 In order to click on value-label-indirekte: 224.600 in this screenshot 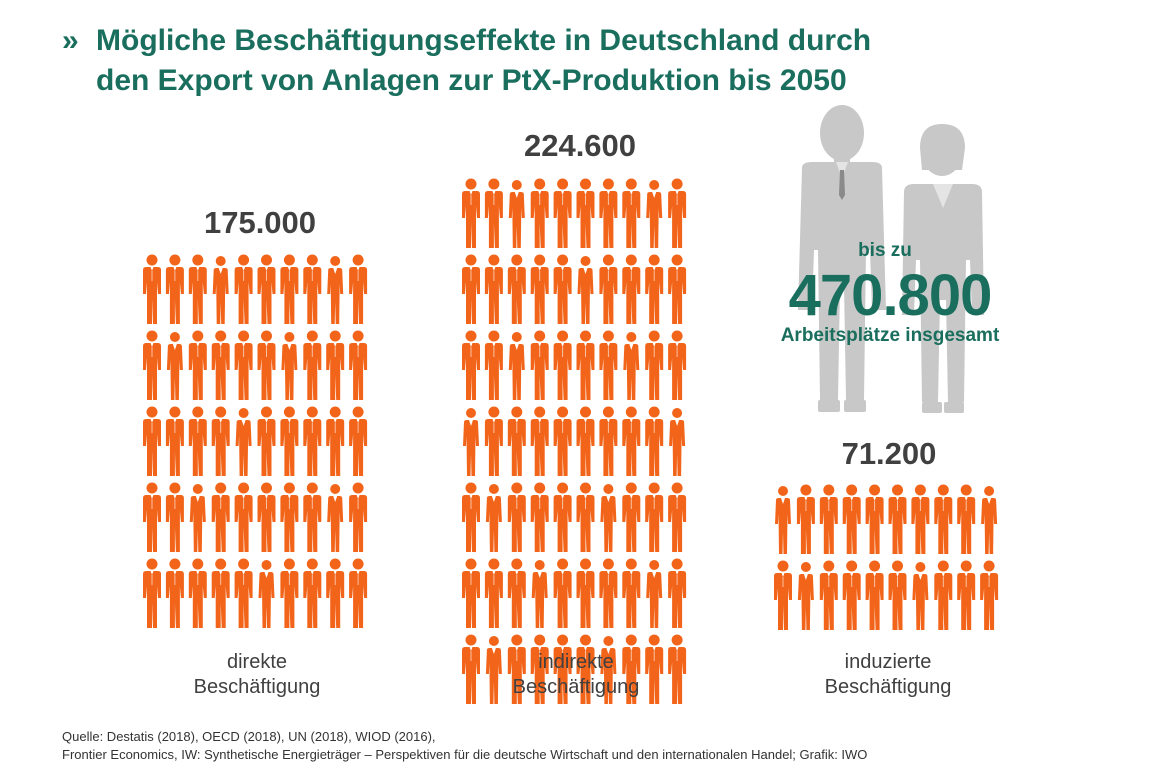, I will do `click(580, 145)`.